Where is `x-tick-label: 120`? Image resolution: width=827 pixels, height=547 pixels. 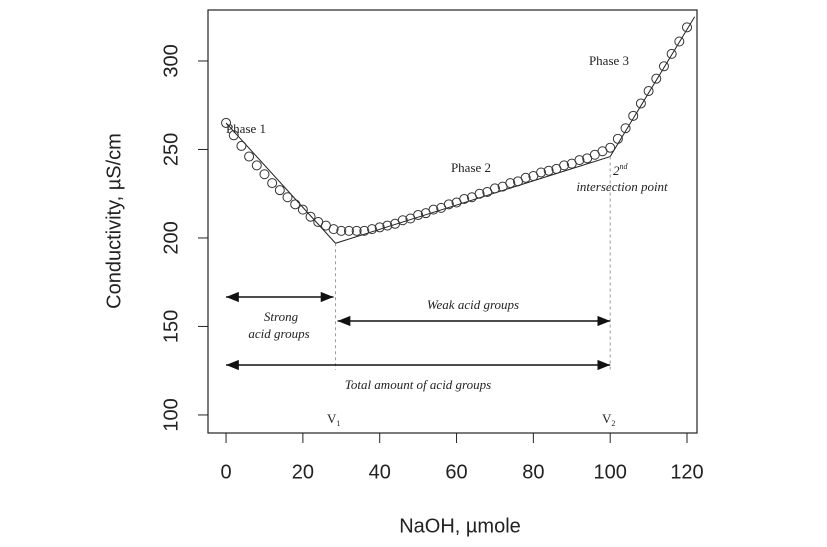
x-tick-label: 120 is located at coordinates (686, 472).